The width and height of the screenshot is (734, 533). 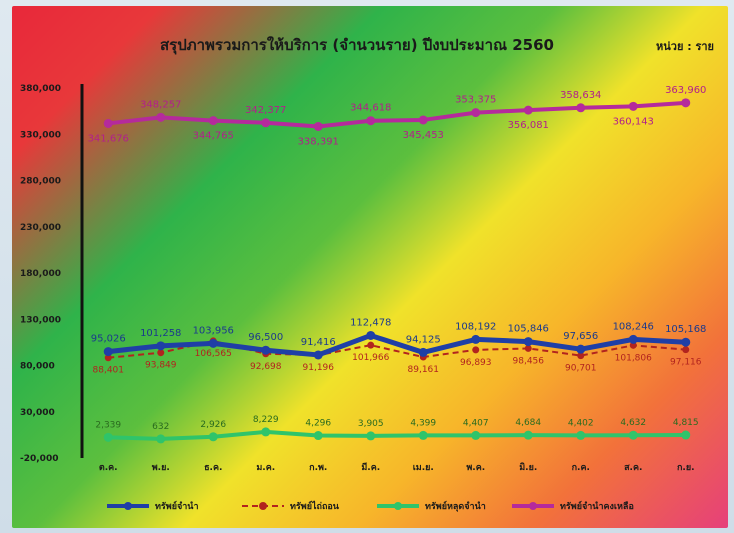 I want to click on data-label: 4,402, so click(x=581, y=423).